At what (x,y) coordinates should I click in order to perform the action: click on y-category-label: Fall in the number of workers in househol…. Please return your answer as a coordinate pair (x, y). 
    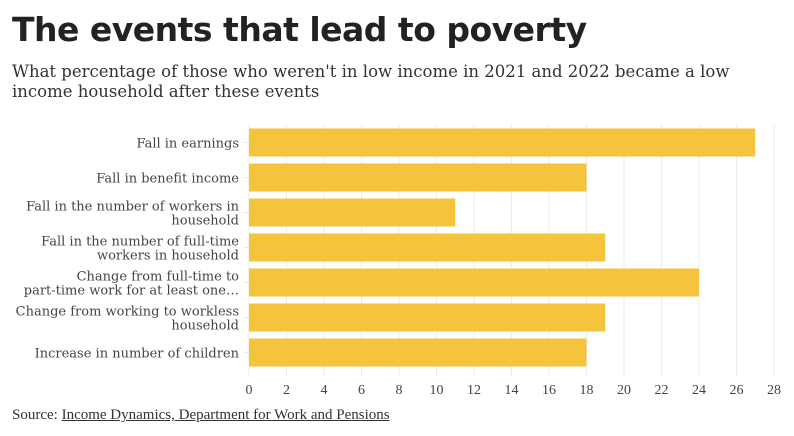
    Looking at the image, I should click on (133, 214).